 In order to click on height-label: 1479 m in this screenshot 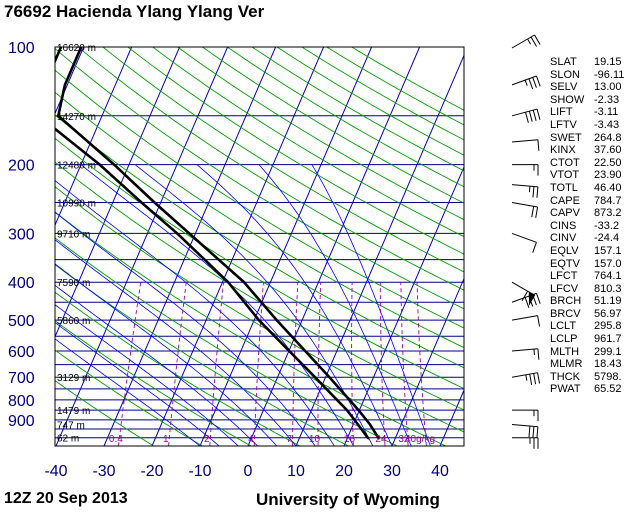, I will do `click(73, 411)`.